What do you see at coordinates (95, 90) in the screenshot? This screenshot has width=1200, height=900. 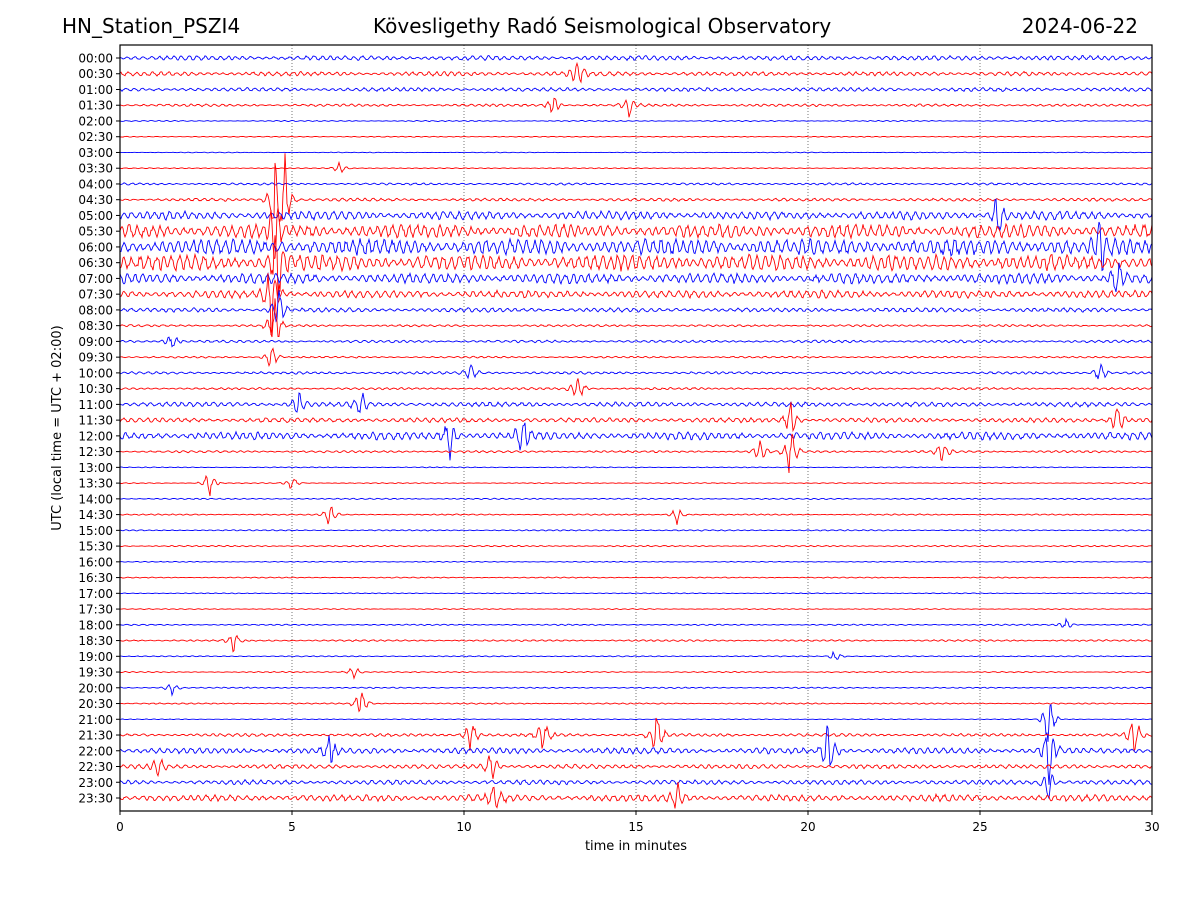 I see `y-tick-label: 01:00` at bounding box center [95, 90].